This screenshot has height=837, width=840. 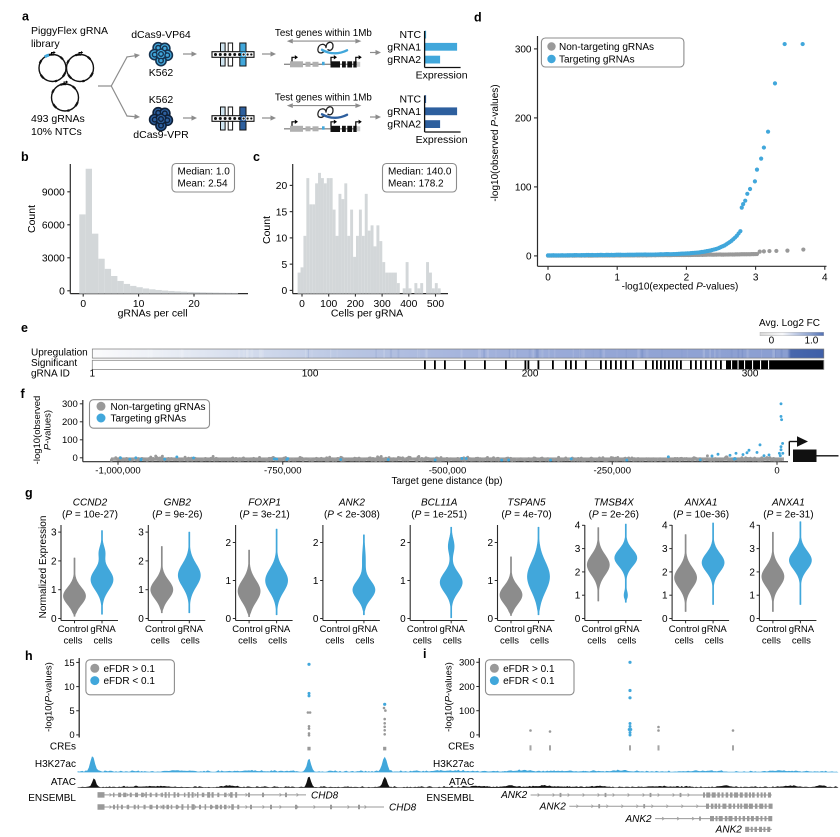 What do you see at coordinates (526, 515) in the screenshot?
I see `svg-text: (P = 4e-70)` at bounding box center [526, 515].